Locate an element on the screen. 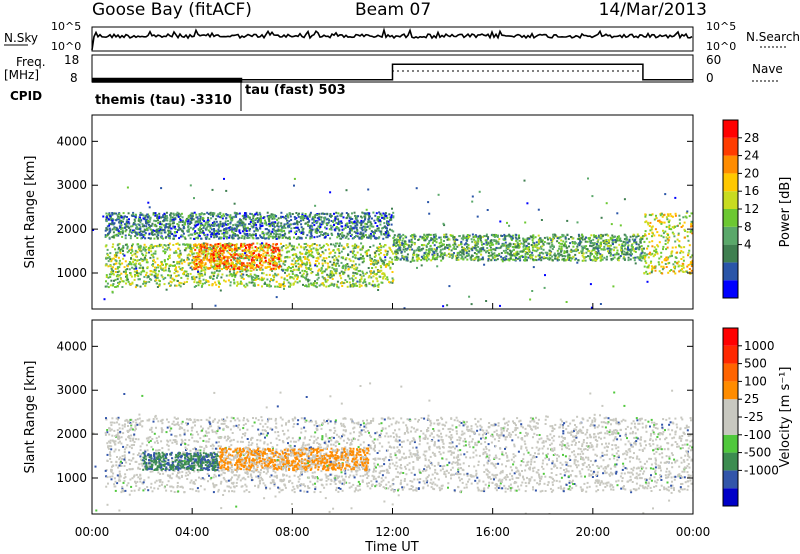  noise-right-tick-top: 10^5 is located at coordinates (721, 26).